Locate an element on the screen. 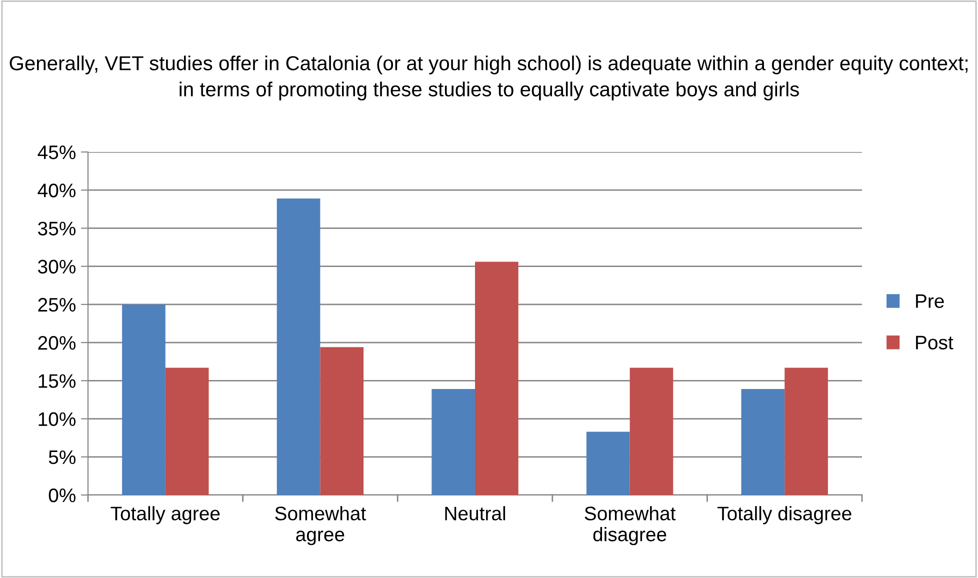 The height and width of the screenshot is (578, 978). x-tick-label: Somewhat disagree is located at coordinates (630, 526).